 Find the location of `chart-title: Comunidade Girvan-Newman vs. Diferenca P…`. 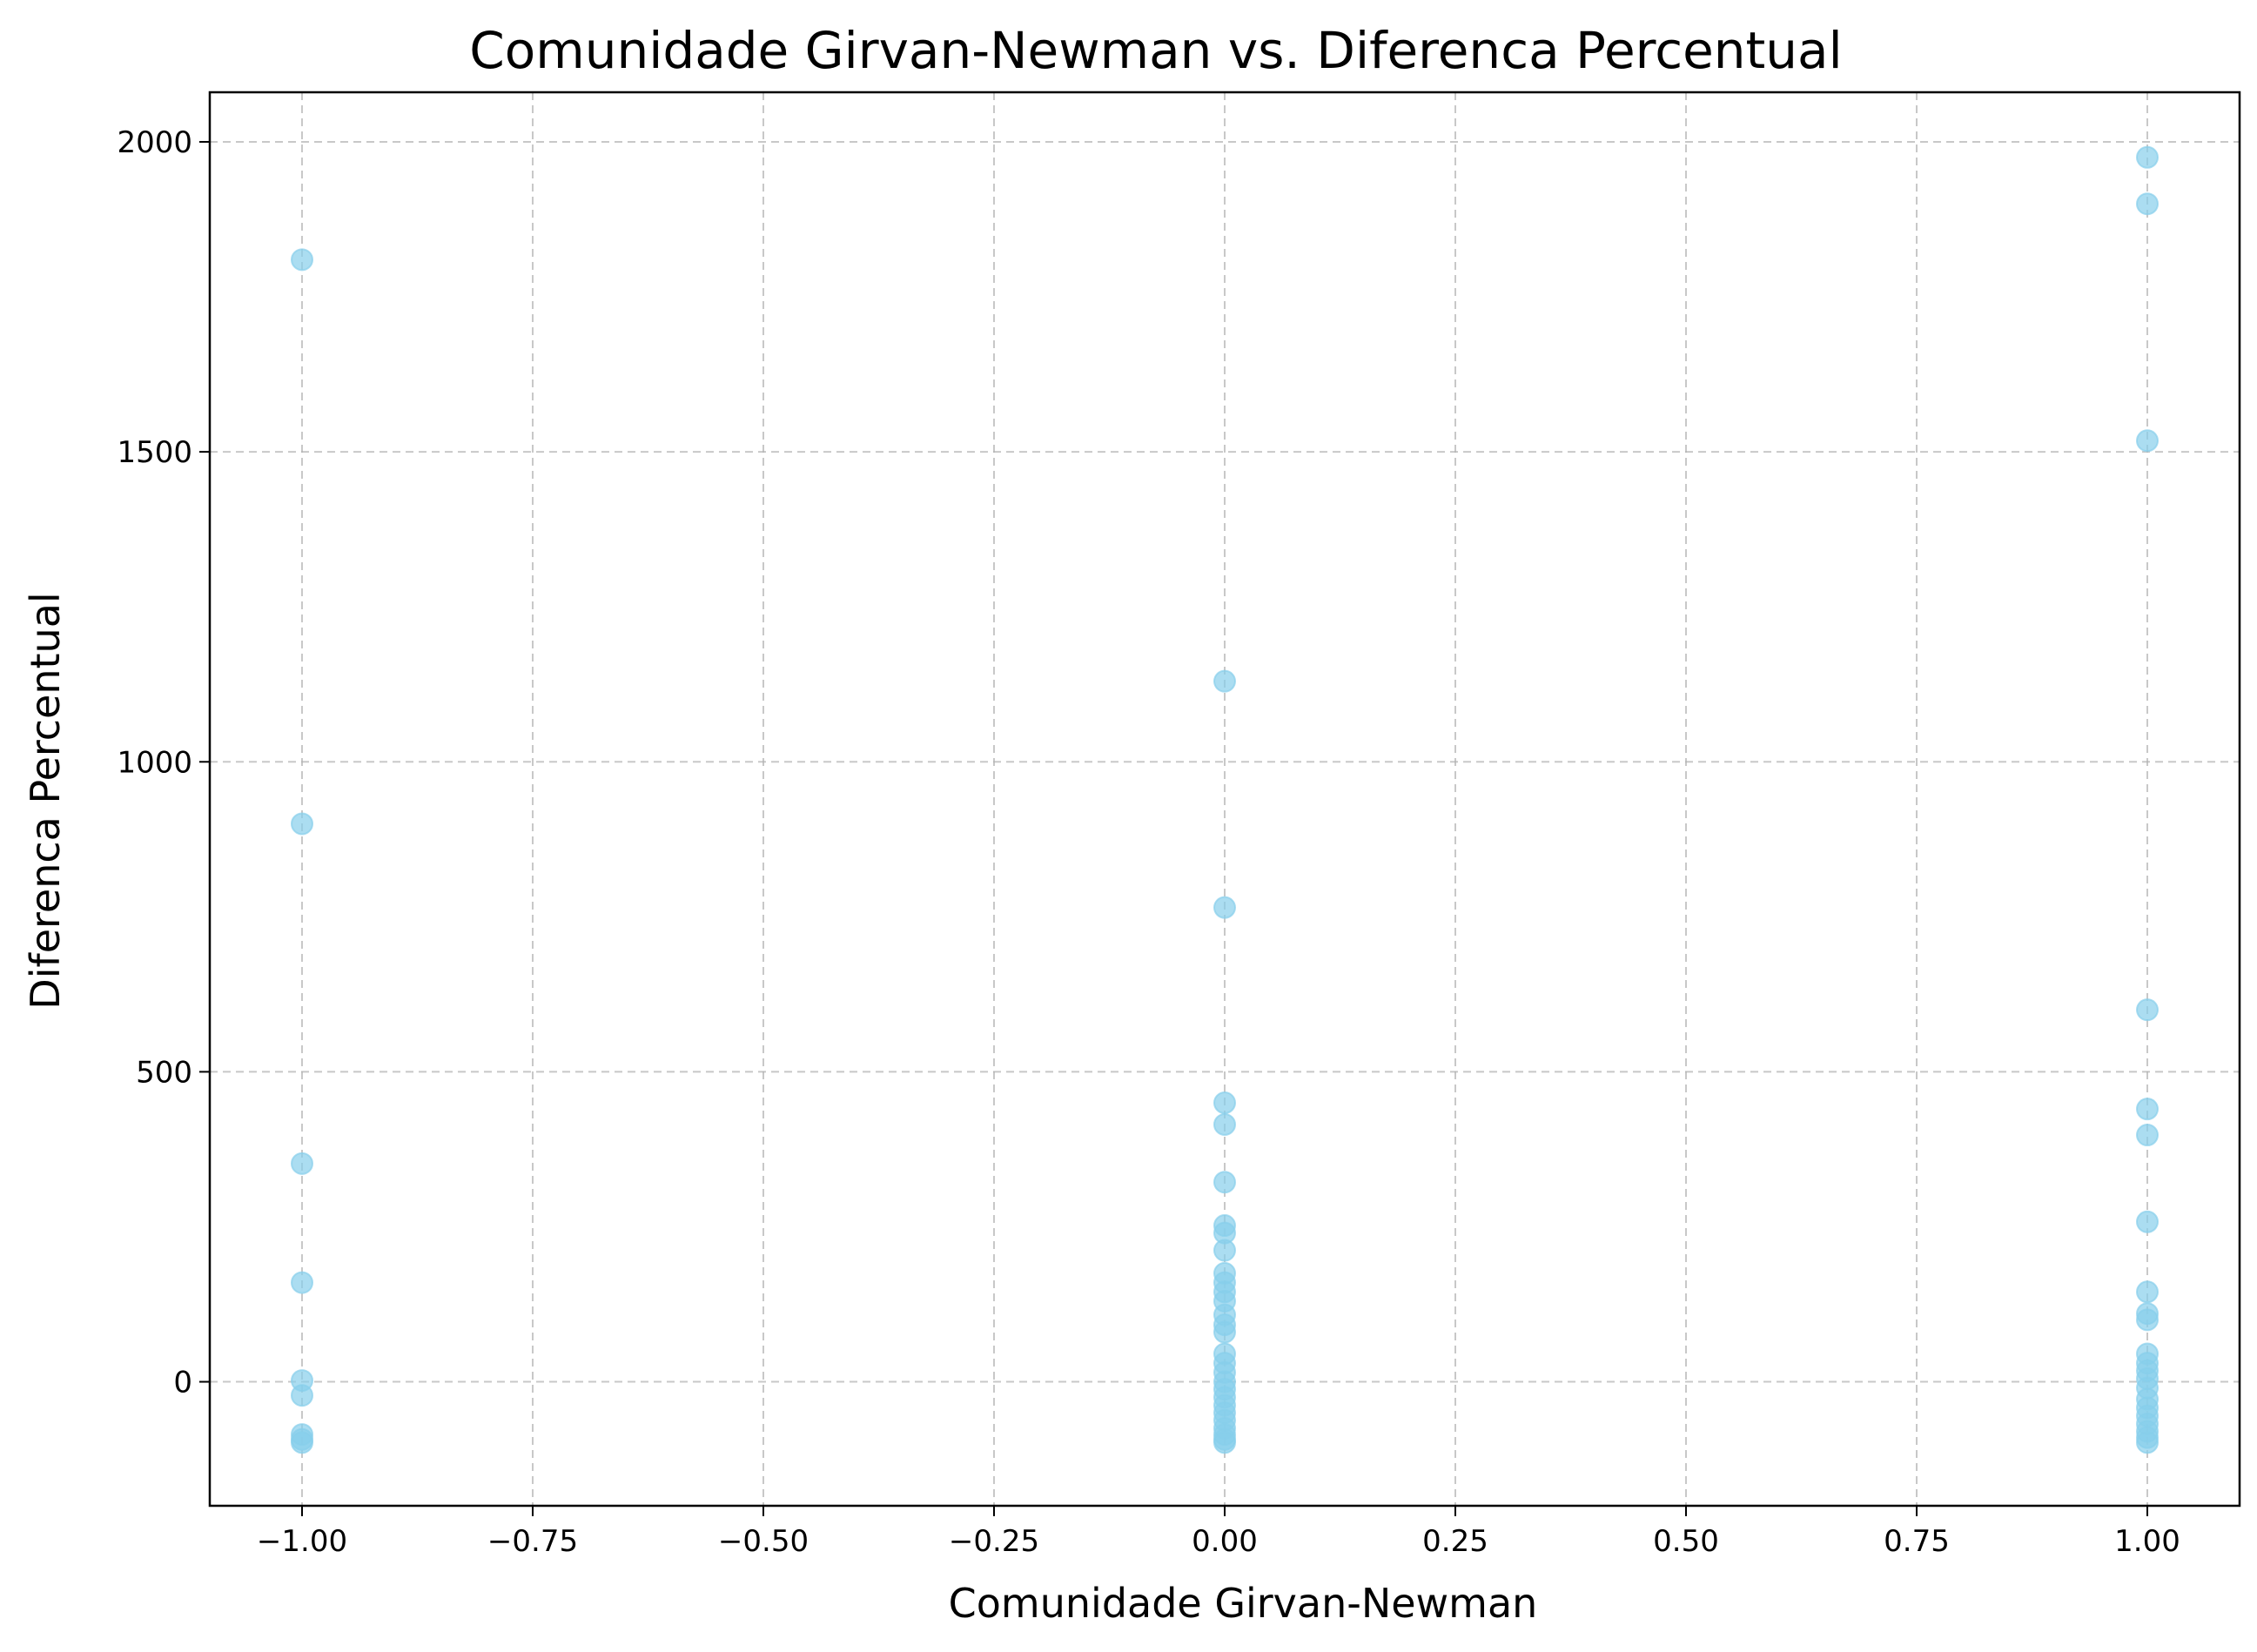

chart-title: Comunidade Girvan-Newman vs. Diferenca P… is located at coordinates (1155, 51).